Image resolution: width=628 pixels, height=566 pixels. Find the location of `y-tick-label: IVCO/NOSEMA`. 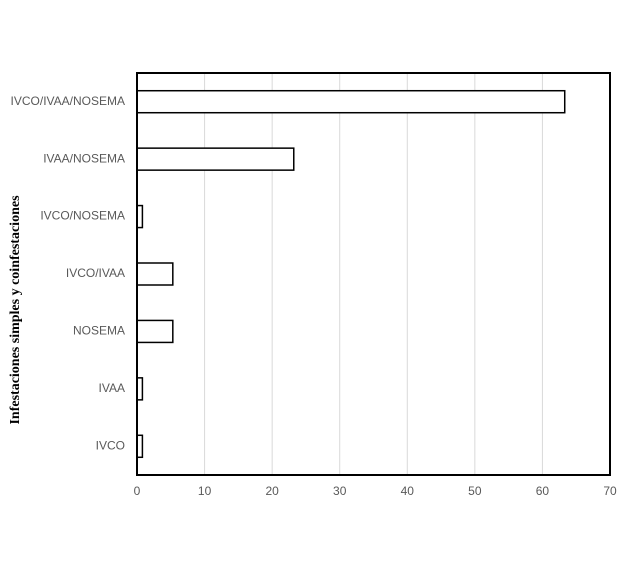

y-tick-label: IVCO/NOSEMA is located at coordinates (82, 216).